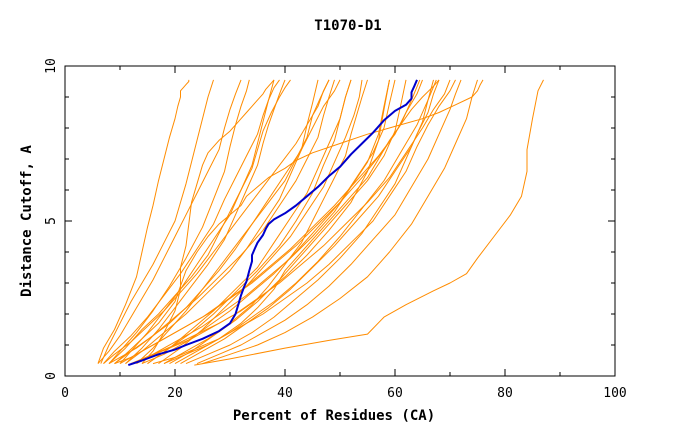  I want to click on chart-title: T1070-D1, so click(347, 26).